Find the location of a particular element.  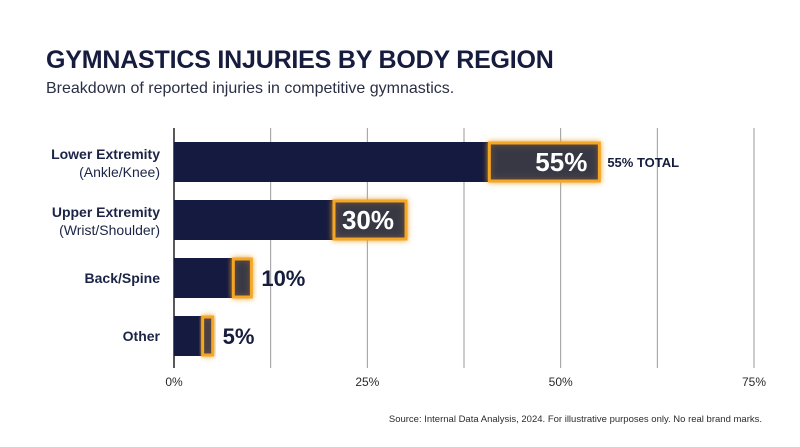

category-label-upper-extremity-detail: (Wrist/Shoulder) is located at coordinates (109, 230).